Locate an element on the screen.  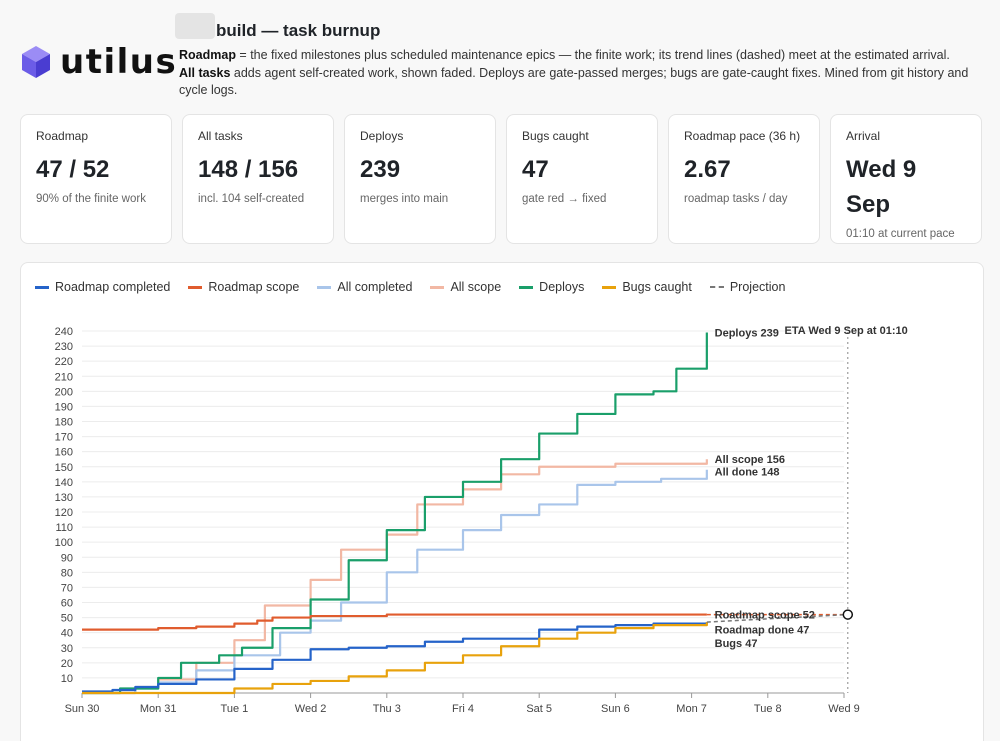
redacted-project-name is located at coordinates (195, 26).